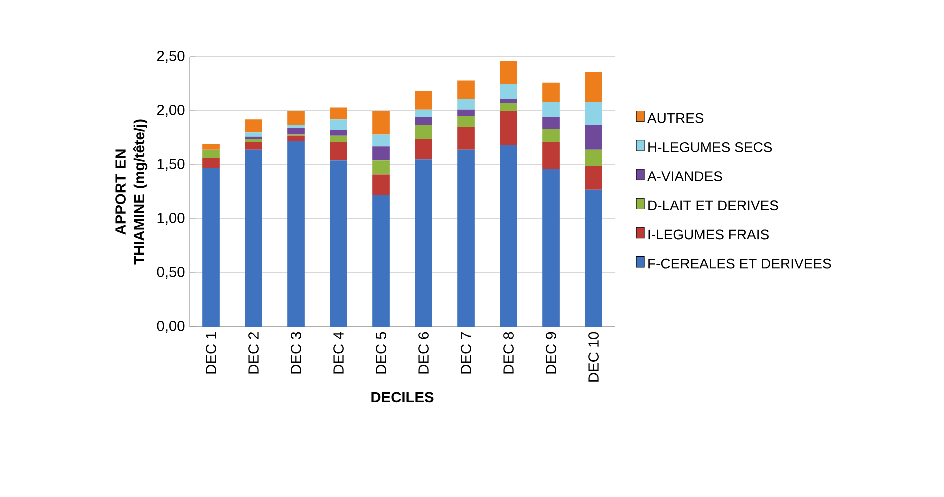 This screenshot has width=944, height=497. Describe the element at coordinates (253, 353) in the screenshot. I see `x-tick-label: DEC 2` at that location.